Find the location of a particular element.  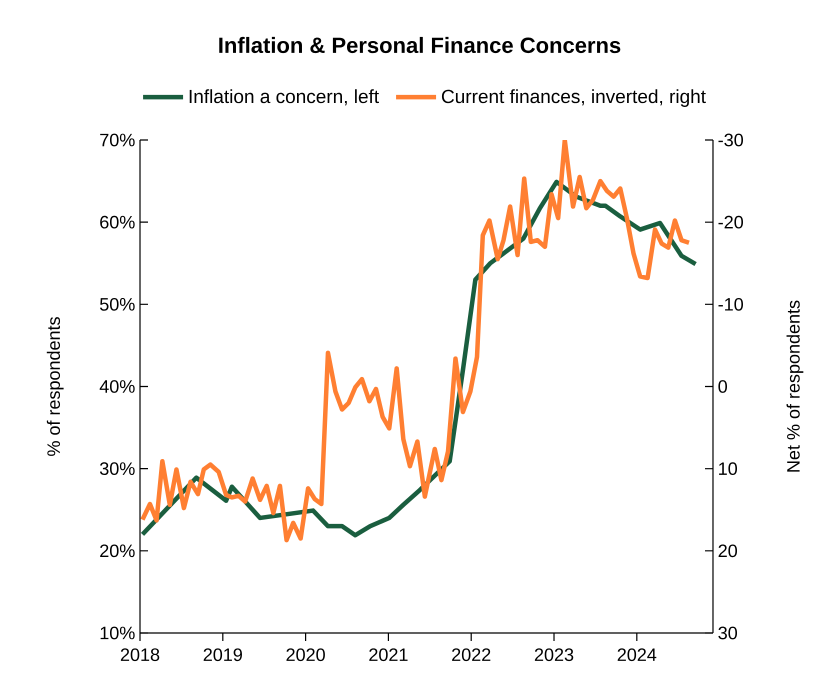

x-tick-label: 2022 is located at coordinates (471, 655).